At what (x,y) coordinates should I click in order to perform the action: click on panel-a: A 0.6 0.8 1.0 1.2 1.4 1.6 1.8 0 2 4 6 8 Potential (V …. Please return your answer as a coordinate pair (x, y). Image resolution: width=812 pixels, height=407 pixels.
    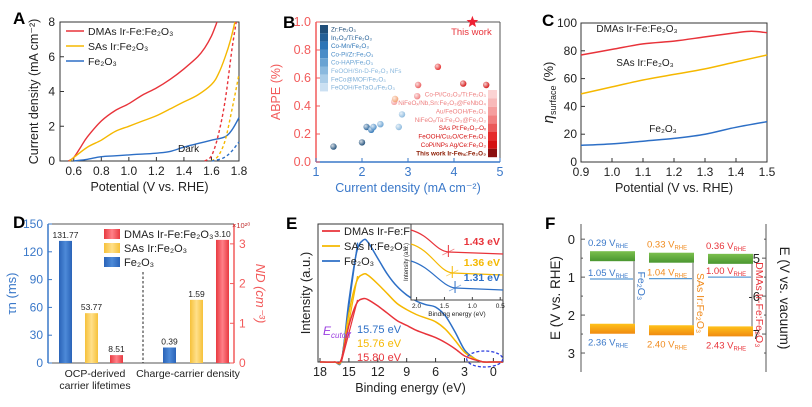
    Looking at the image, I should click on (130, 101).